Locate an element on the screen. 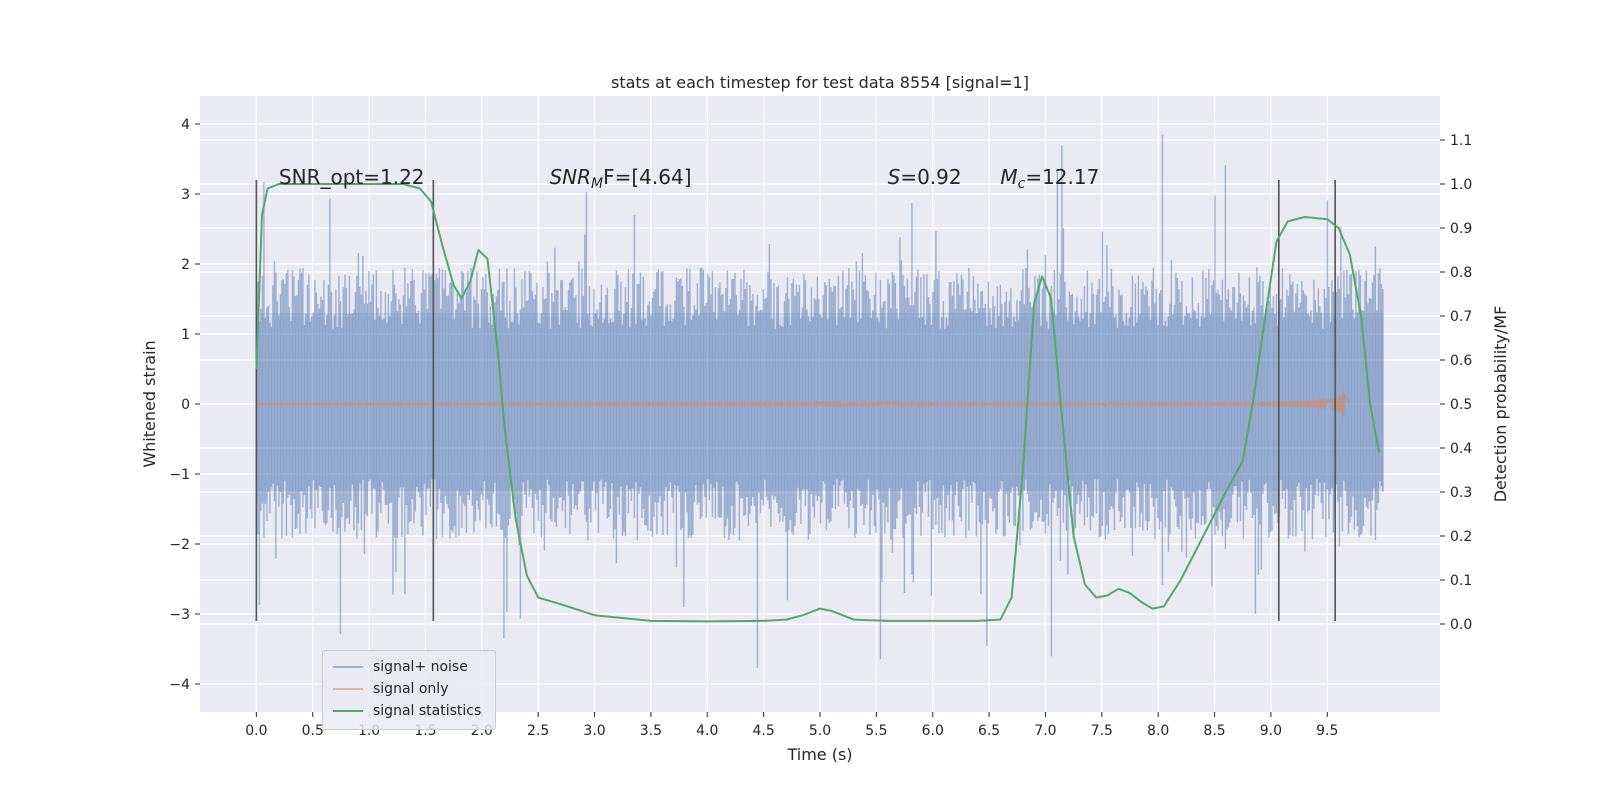 The image size is (1600, 800). y-left-tick-label: 0 is located at coordinates (185, 405).